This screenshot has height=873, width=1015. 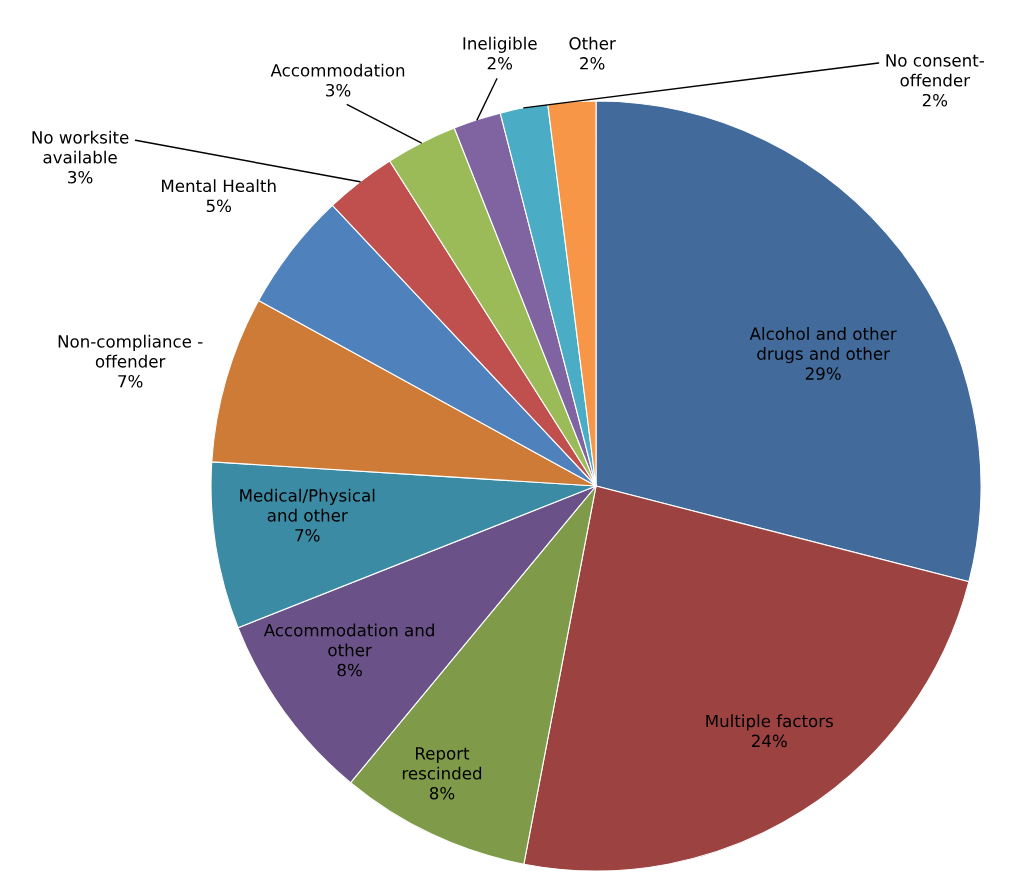 What do you see at coordinates (500, 44) in the screenshot?
I see `slice-label: Ineligible` at bounding box center [500, 44].